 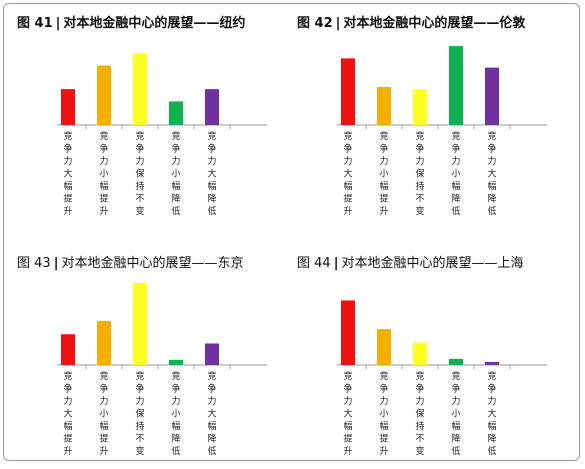 What do you see at coordinates (442, 378) in the screenshot?
I see `bar-chart-4: 竞争力大幅提升 竞争力小幅提升 竞争力保持不变 竞争力小幅降低 竞争力大幅降低` at bounding box center [442, 378].